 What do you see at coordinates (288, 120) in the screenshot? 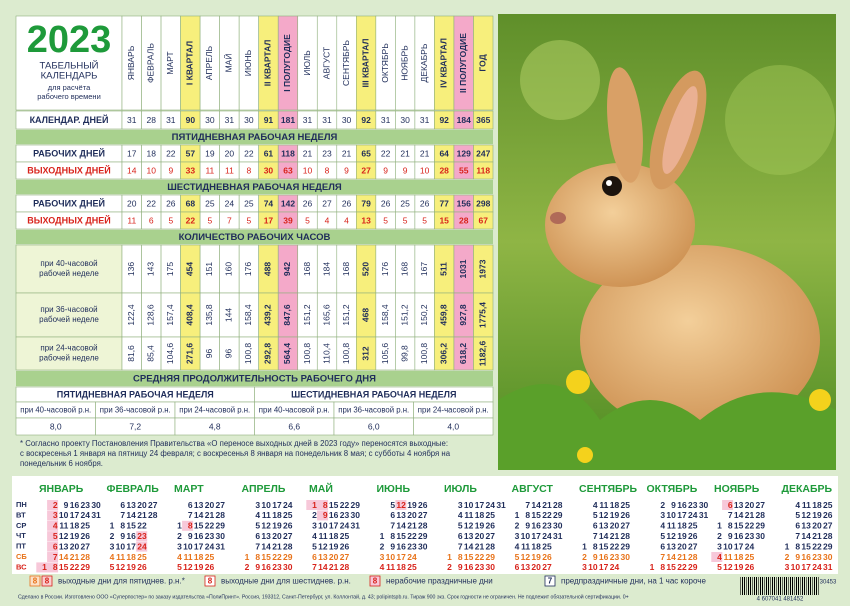
I see `value: 181` at bounding box center [288, 120].